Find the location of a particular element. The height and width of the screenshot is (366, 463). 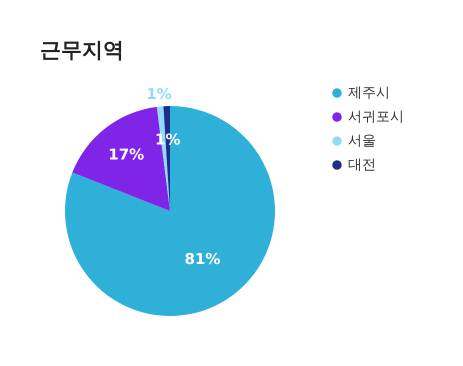

chart-title: 근무지역 is located at coordinates (82, 50).